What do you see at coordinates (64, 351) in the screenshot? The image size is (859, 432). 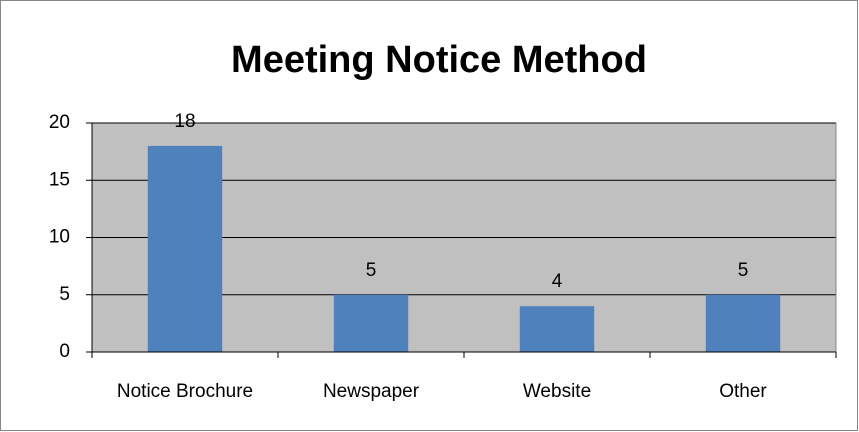 I see `y-tick-label: 0` at bounding box center [64, 351].